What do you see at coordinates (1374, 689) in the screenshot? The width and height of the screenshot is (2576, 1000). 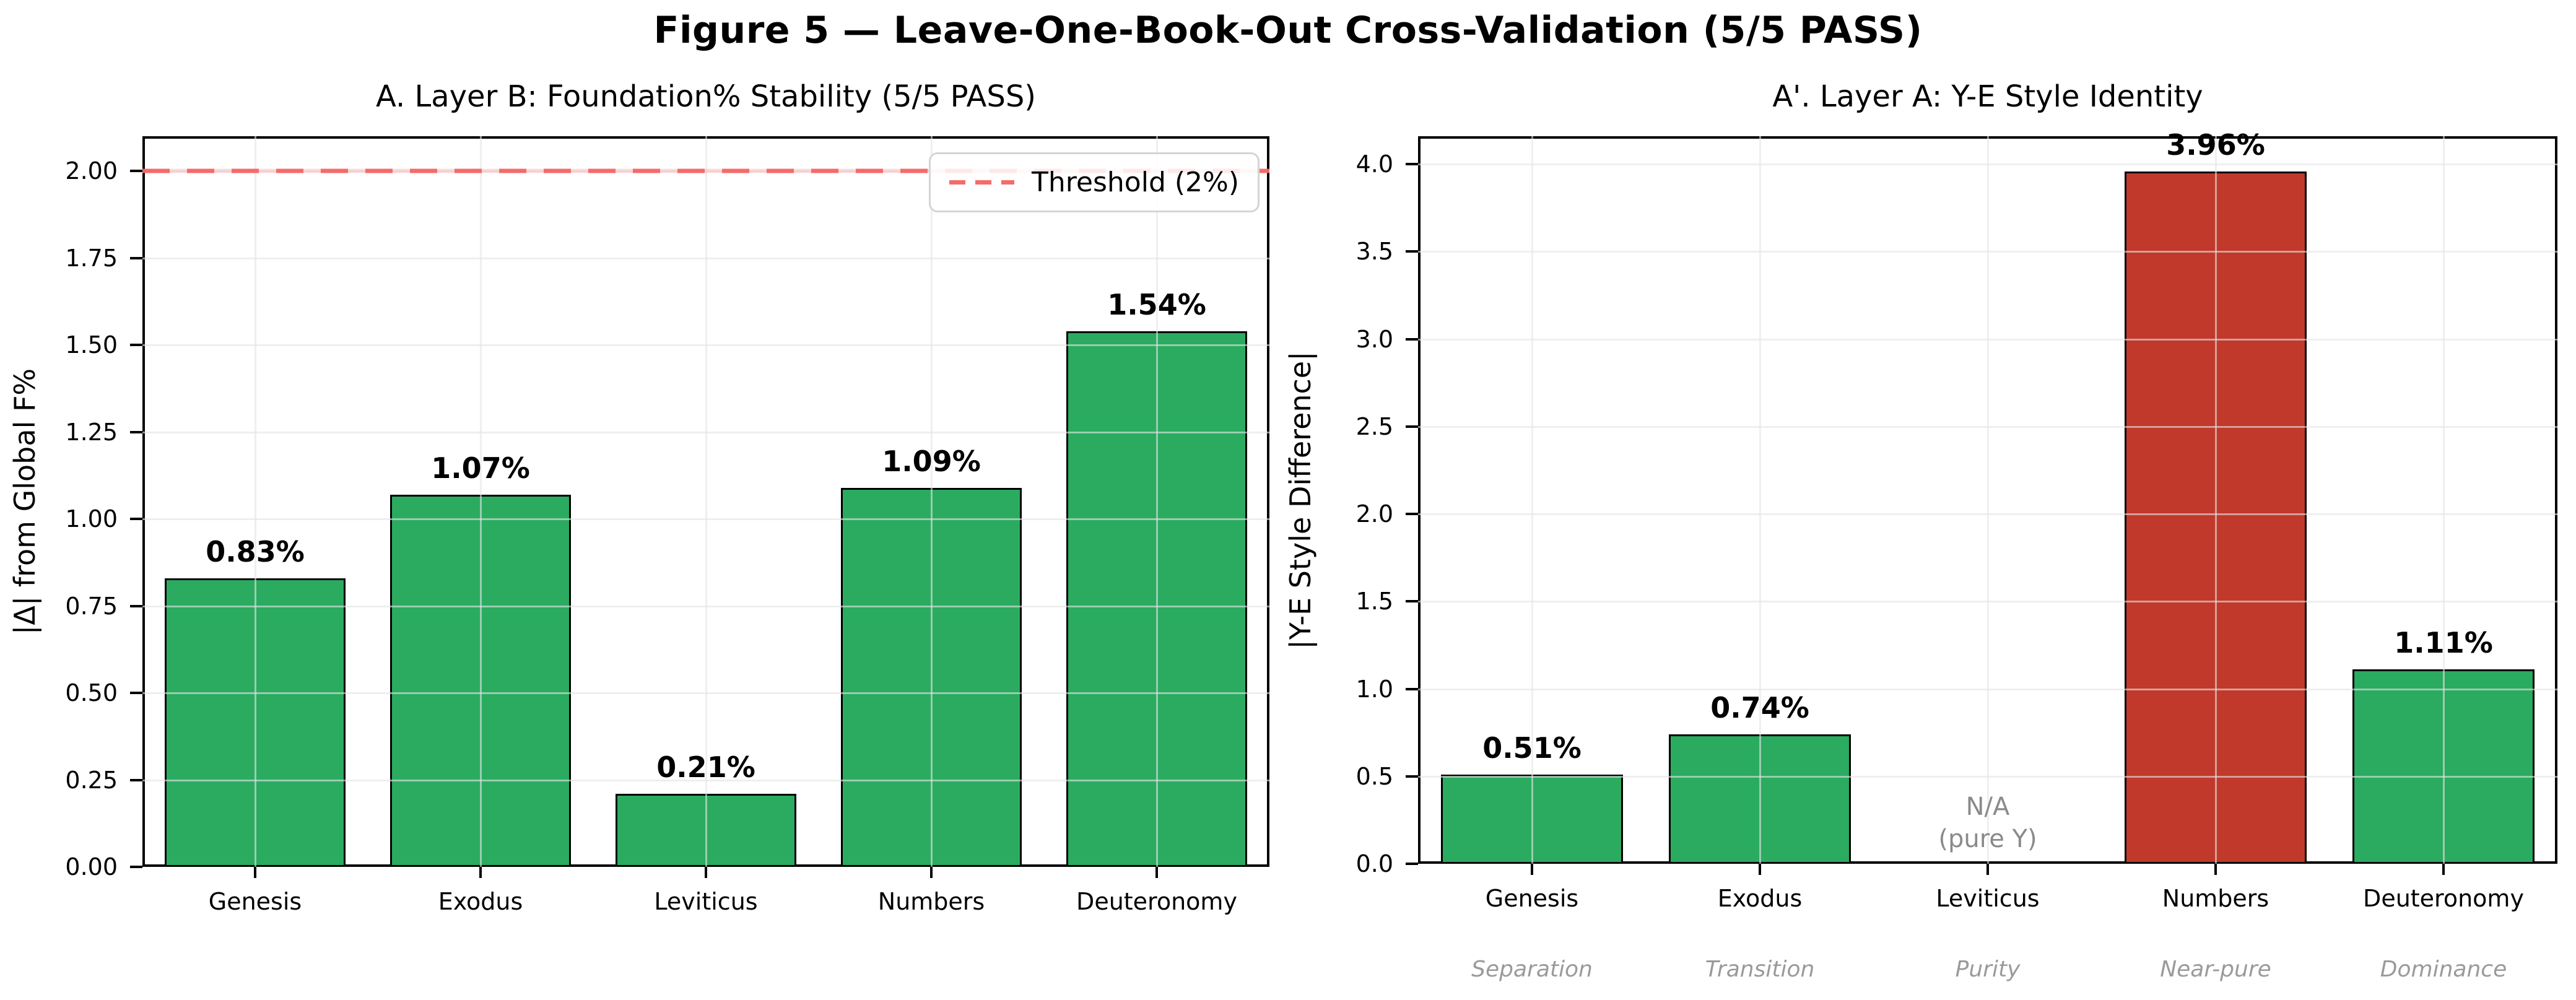 I see `y-tick-label: 1.0` at bounding box center [1374, 689].